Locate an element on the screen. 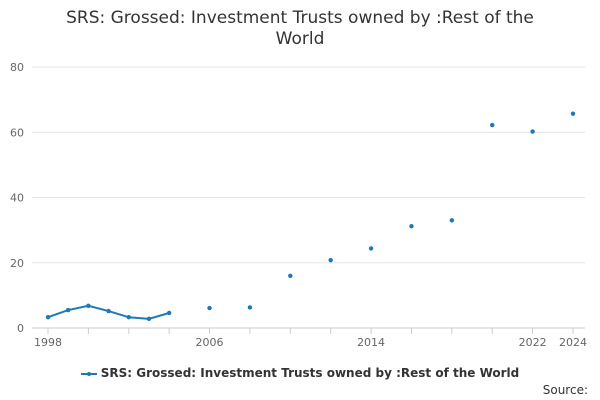 This screenshot has width=600, height=400. x-axis-labels: 1998 2006 2014 2022 2024 is located at coordinates (310, 342).